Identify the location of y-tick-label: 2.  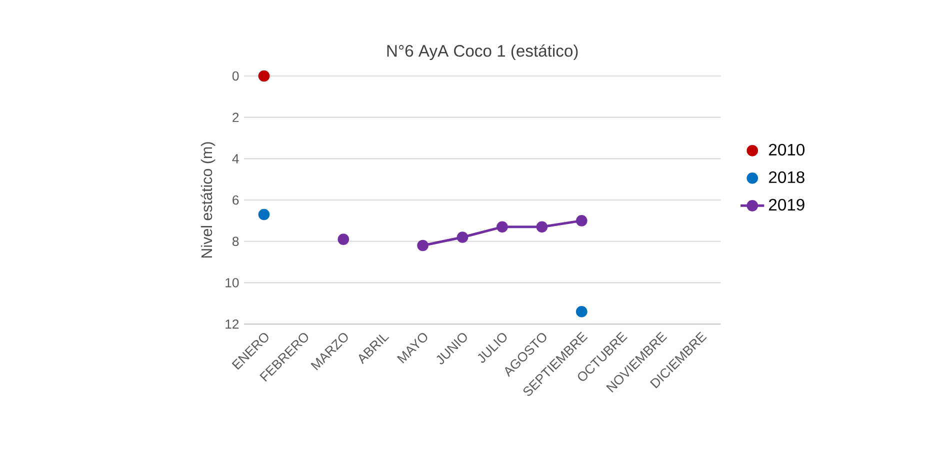
(235, 117).